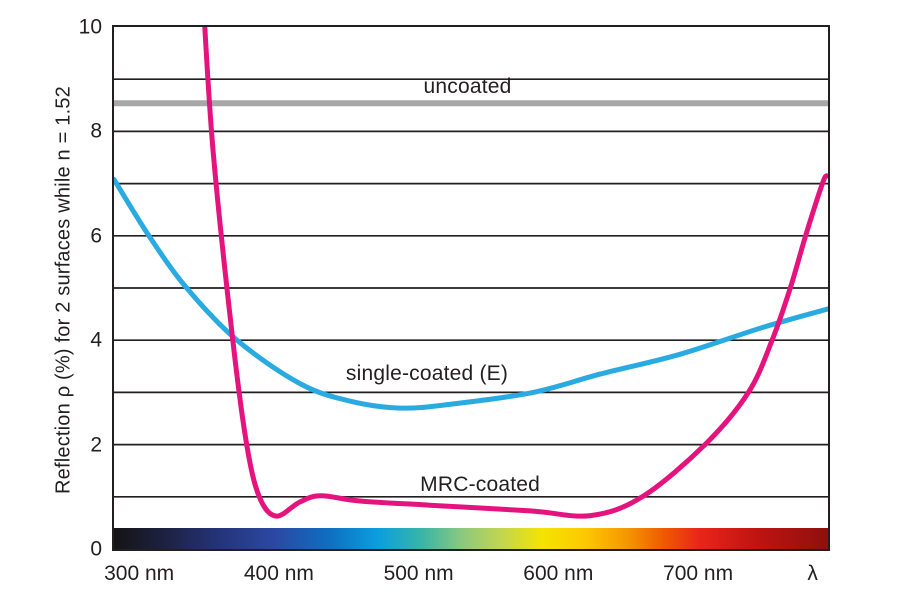 This screenshot has width=903, height=596. What do you see at coordinates (139, 573) in the screenshot?
I see `x-tick-label-300: 300 nm` at bounding box center [139, 573].